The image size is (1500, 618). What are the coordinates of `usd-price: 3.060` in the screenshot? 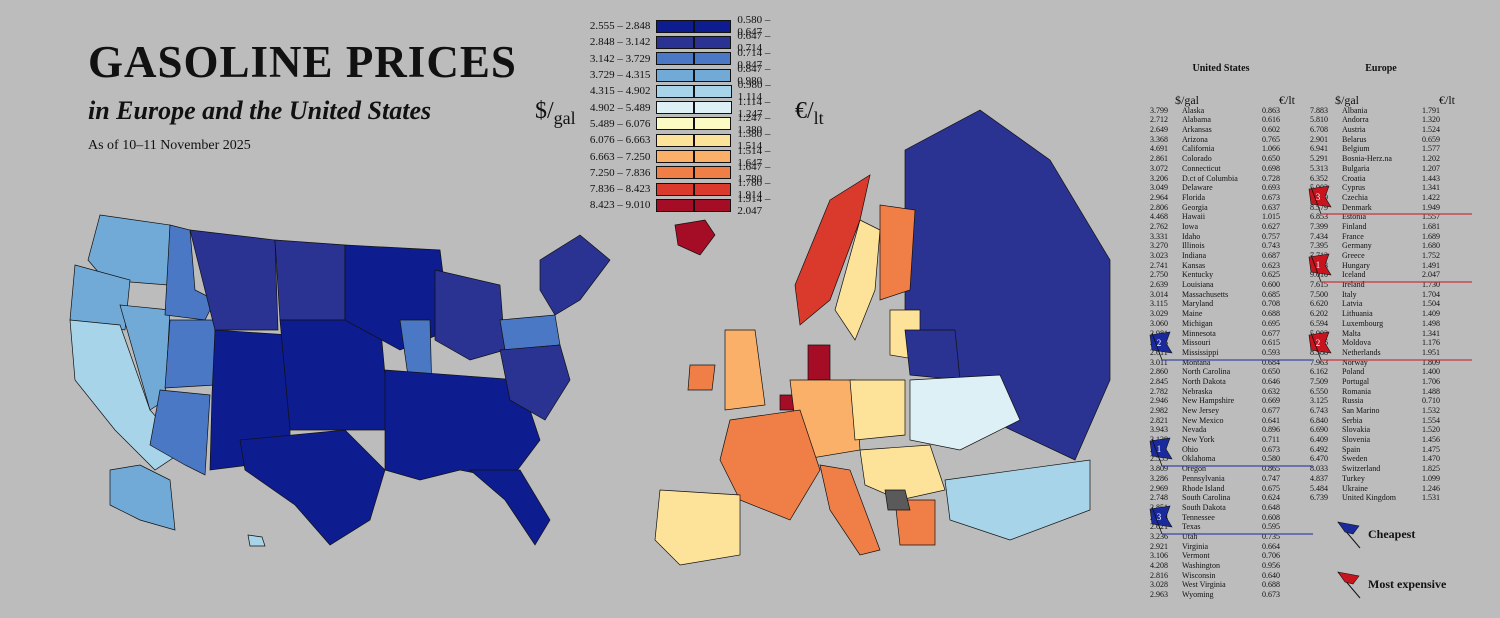 It's located at (1159, 323).